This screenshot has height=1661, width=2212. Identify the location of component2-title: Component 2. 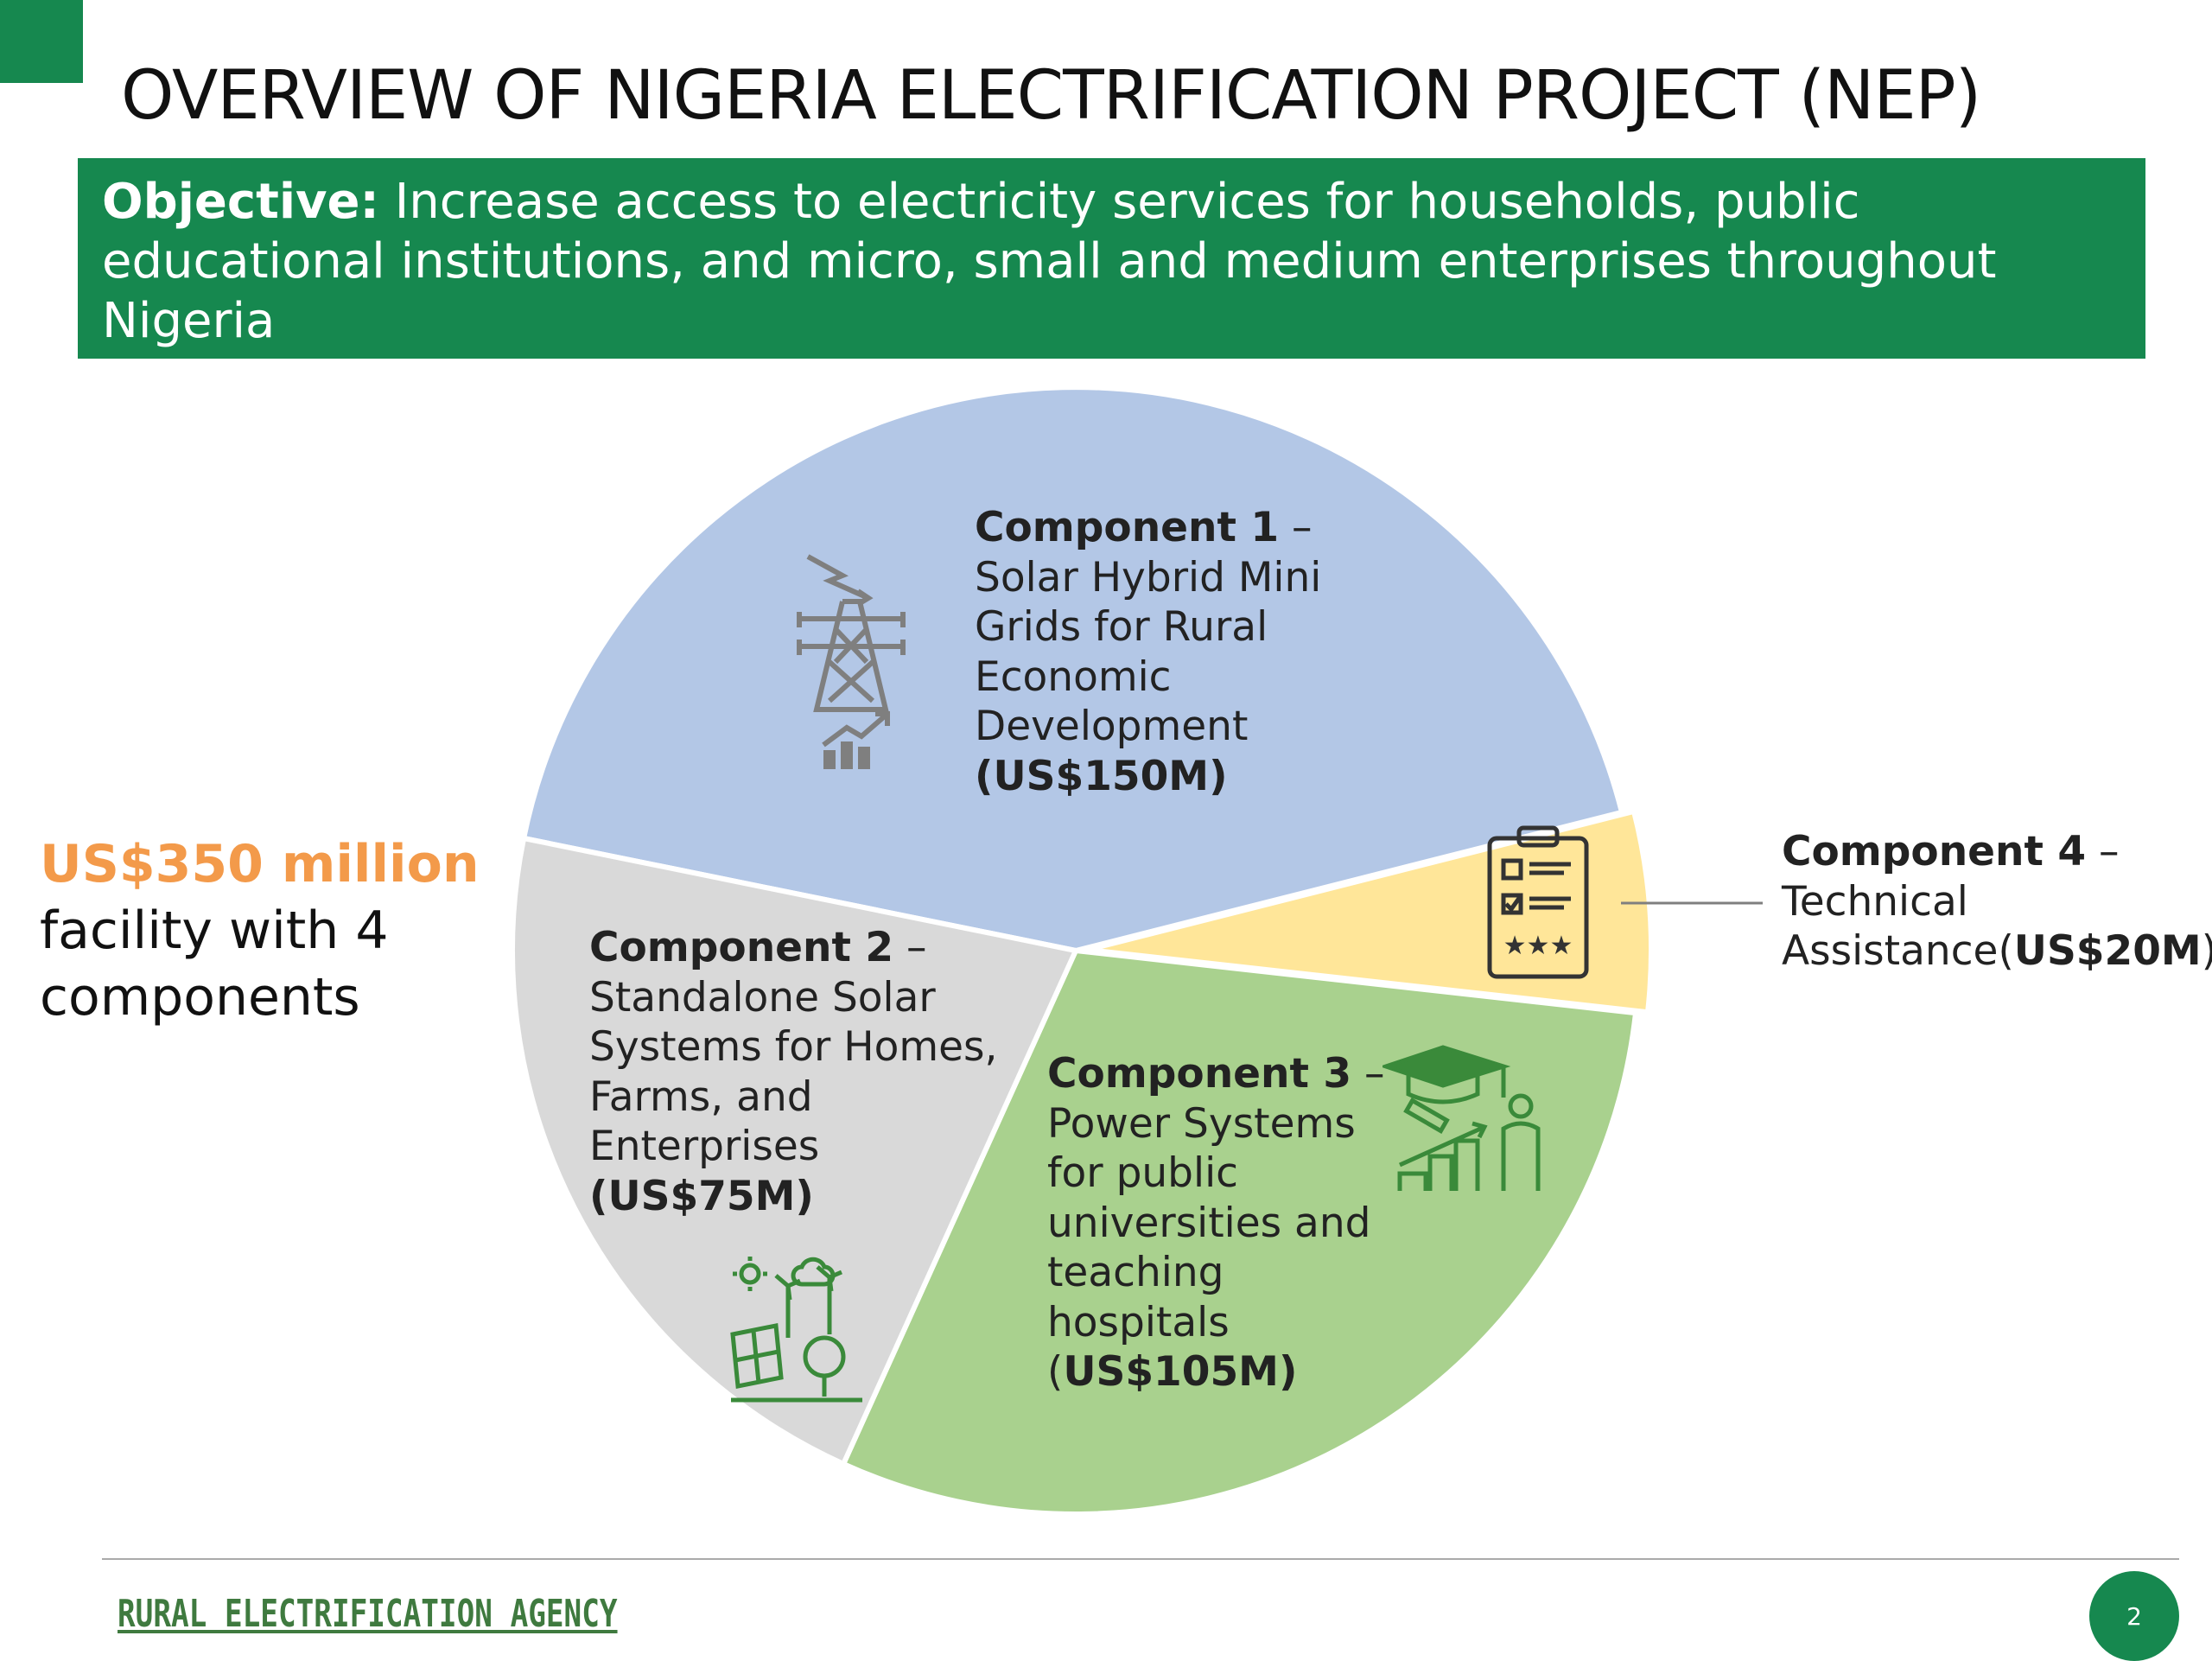
(741, 947).